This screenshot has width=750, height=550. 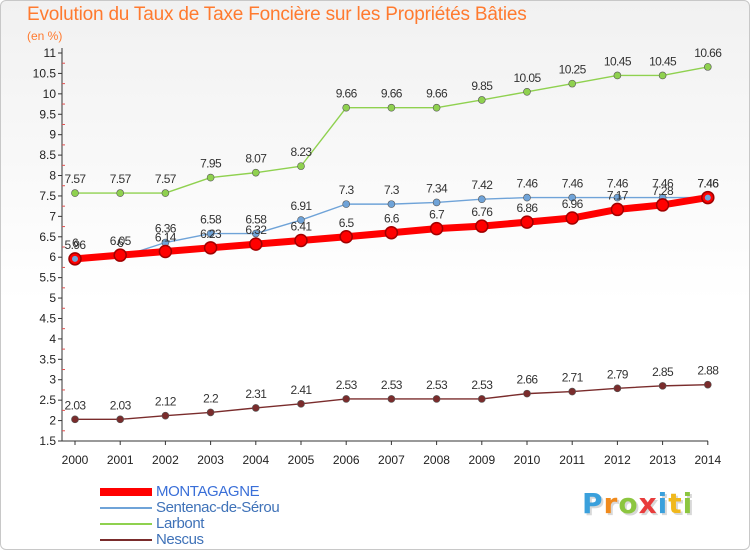 What do you see at coordinates (45, 36) in the screenshot?
I see `chart-unit: (en %)` at bounding box center [45, 36].